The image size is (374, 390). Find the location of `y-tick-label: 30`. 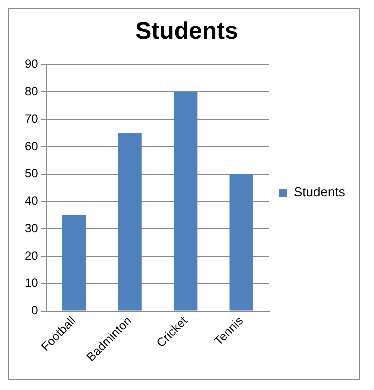

y-tick-label: 30 is located at coordinates (31, 228).